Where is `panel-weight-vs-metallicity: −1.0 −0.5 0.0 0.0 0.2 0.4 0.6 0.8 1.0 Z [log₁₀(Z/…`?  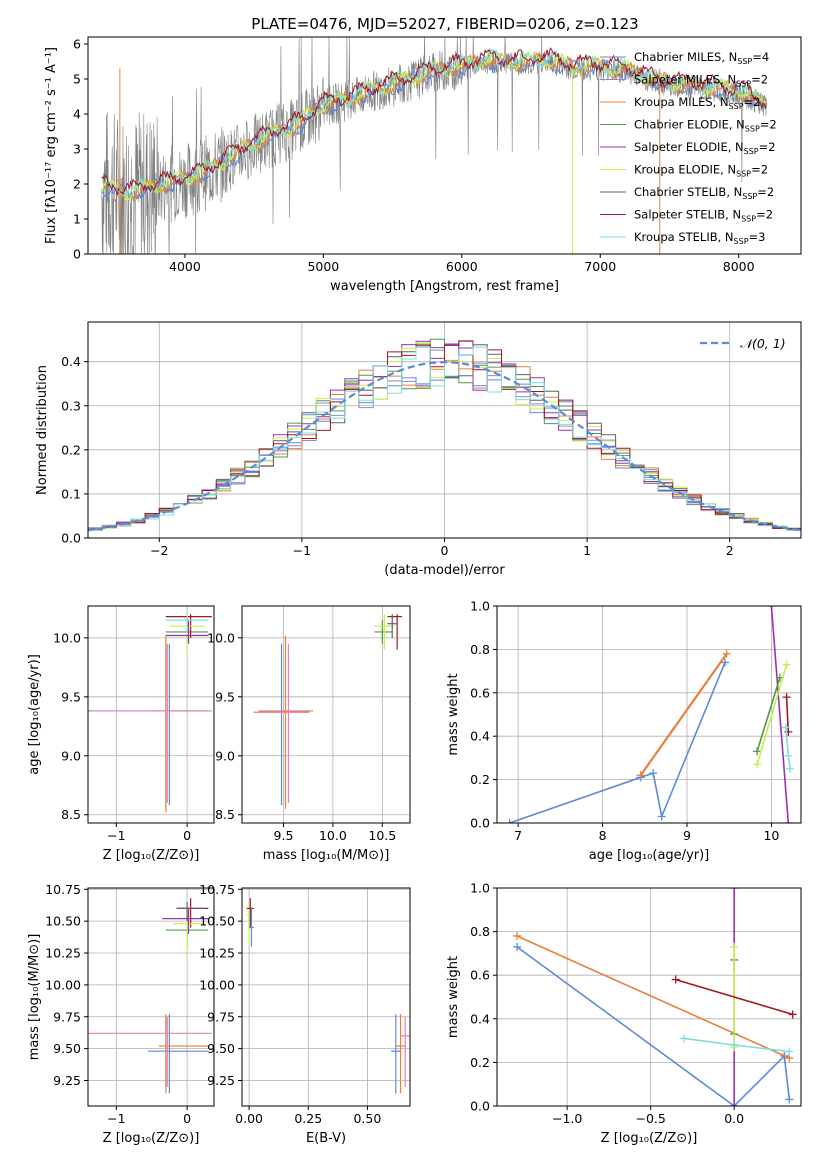
panel-weight-vs-metallicity: −1.0 −0.5 0.0 0.0 0.2 0.4 0.6 0.8 1.0 Z [log₁₀(Z/… is located at coordinates (624, 1013).